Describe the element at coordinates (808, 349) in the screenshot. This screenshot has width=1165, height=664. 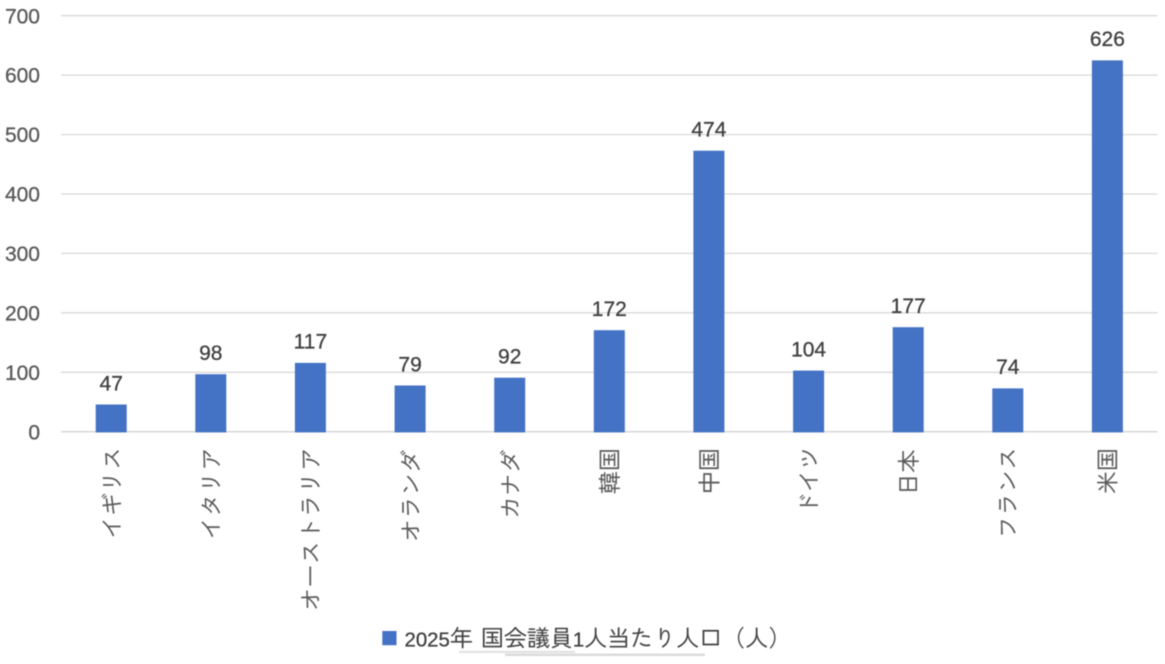
I see `svg-text: 104` at that location.